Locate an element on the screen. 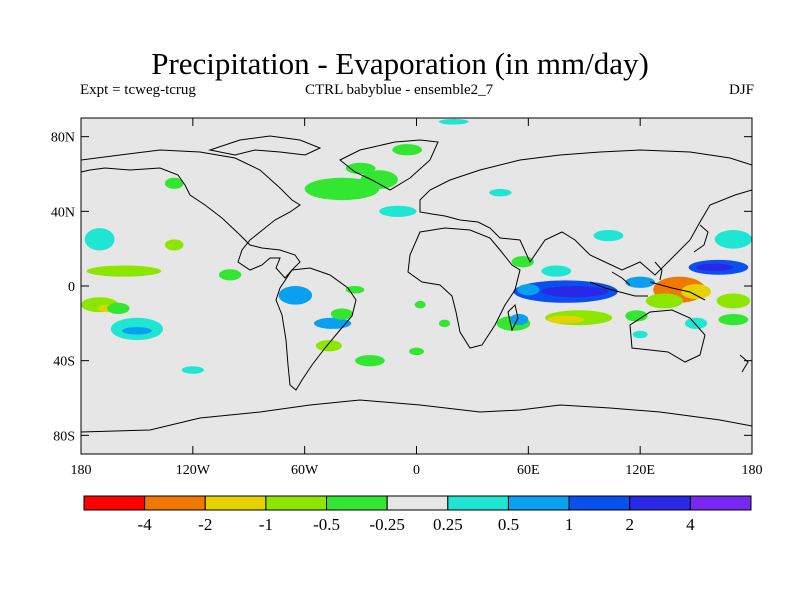 The height and width of the screenshot is (600, 800). x-tick-label: 0 is located at coordinates (416, 470).